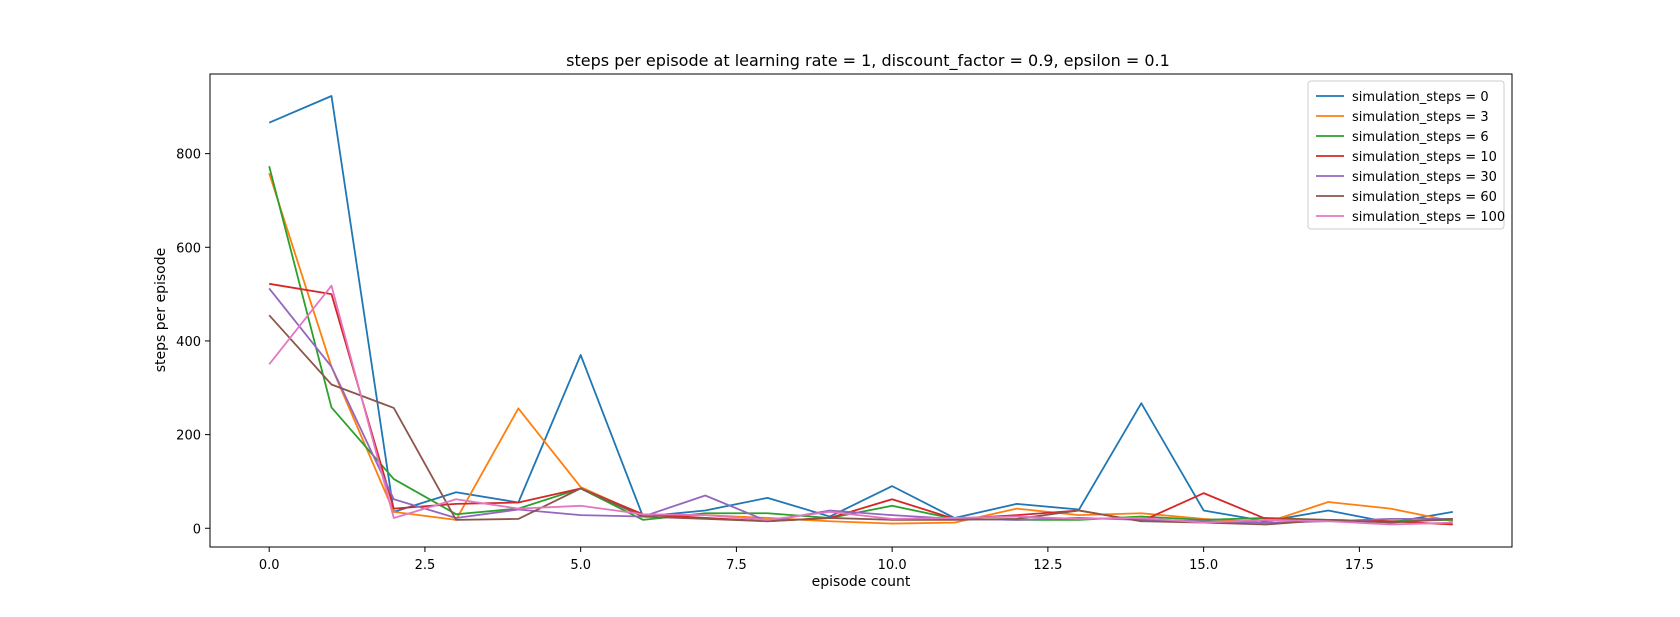 This screenshot has height=617, width=1680. What do you see at coordinates (861, 582) in the screenshot?
I see `x-axis-label: episode count` at bounding box center [861, 582].